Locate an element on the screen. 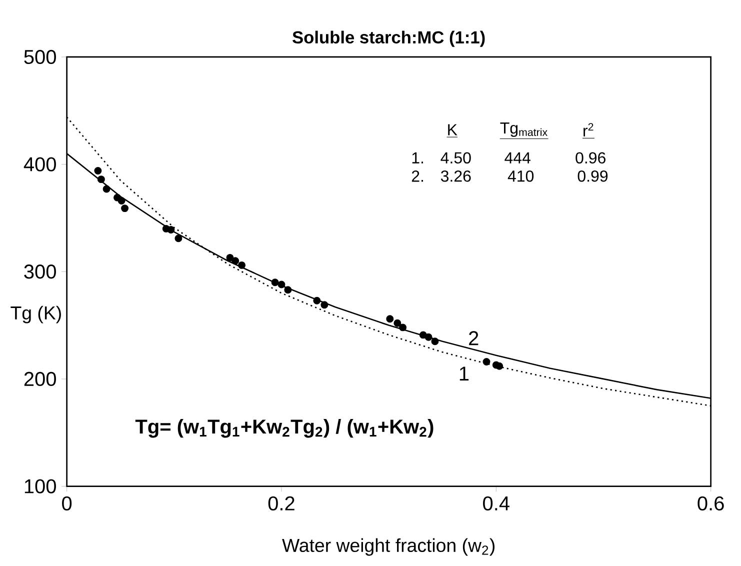 Image resolution: width=741 pixels, height=566 pixels. x-tick-label: 0.6 is located at coordinates (711, 503).